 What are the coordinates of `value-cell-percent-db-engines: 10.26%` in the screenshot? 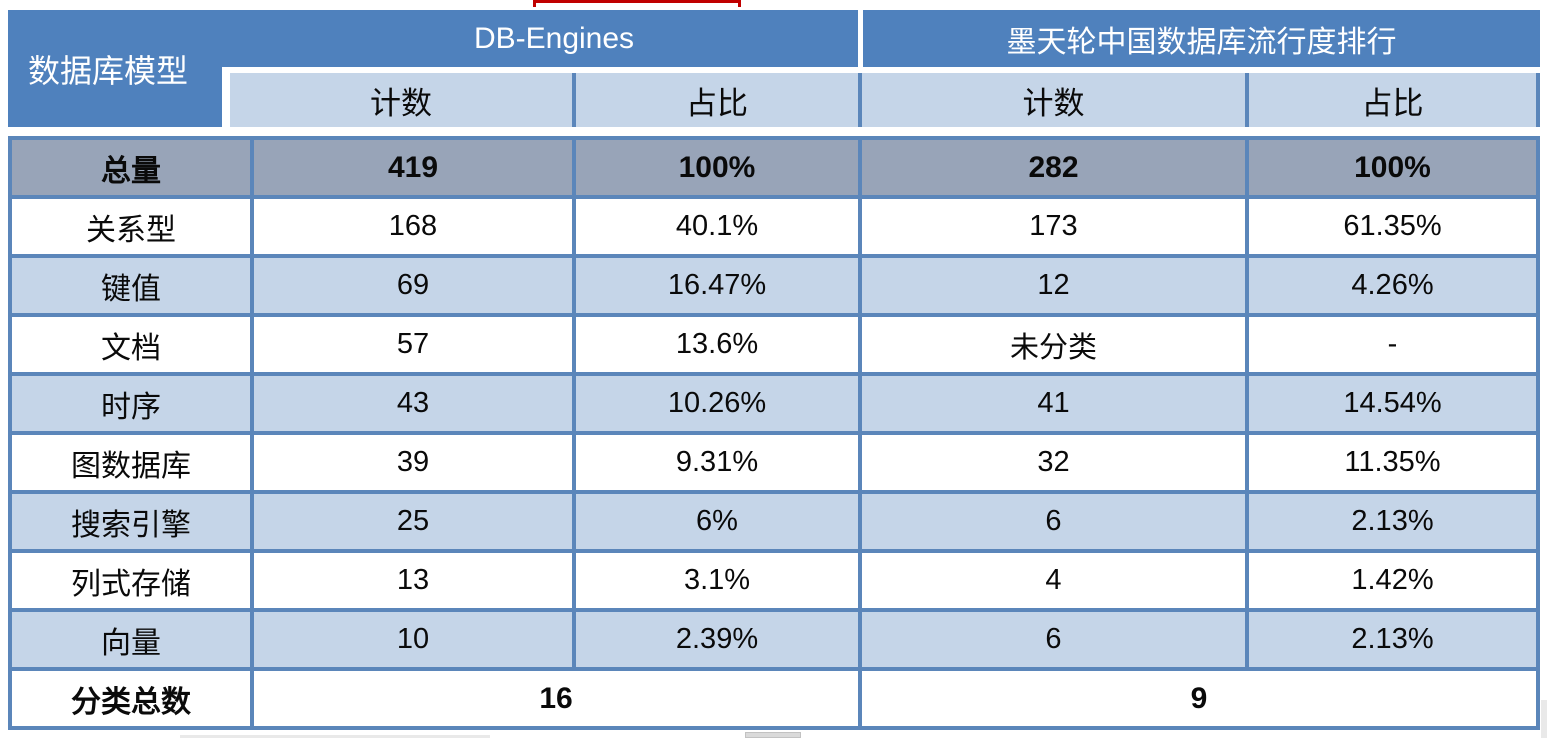 It's located at (715, 401).